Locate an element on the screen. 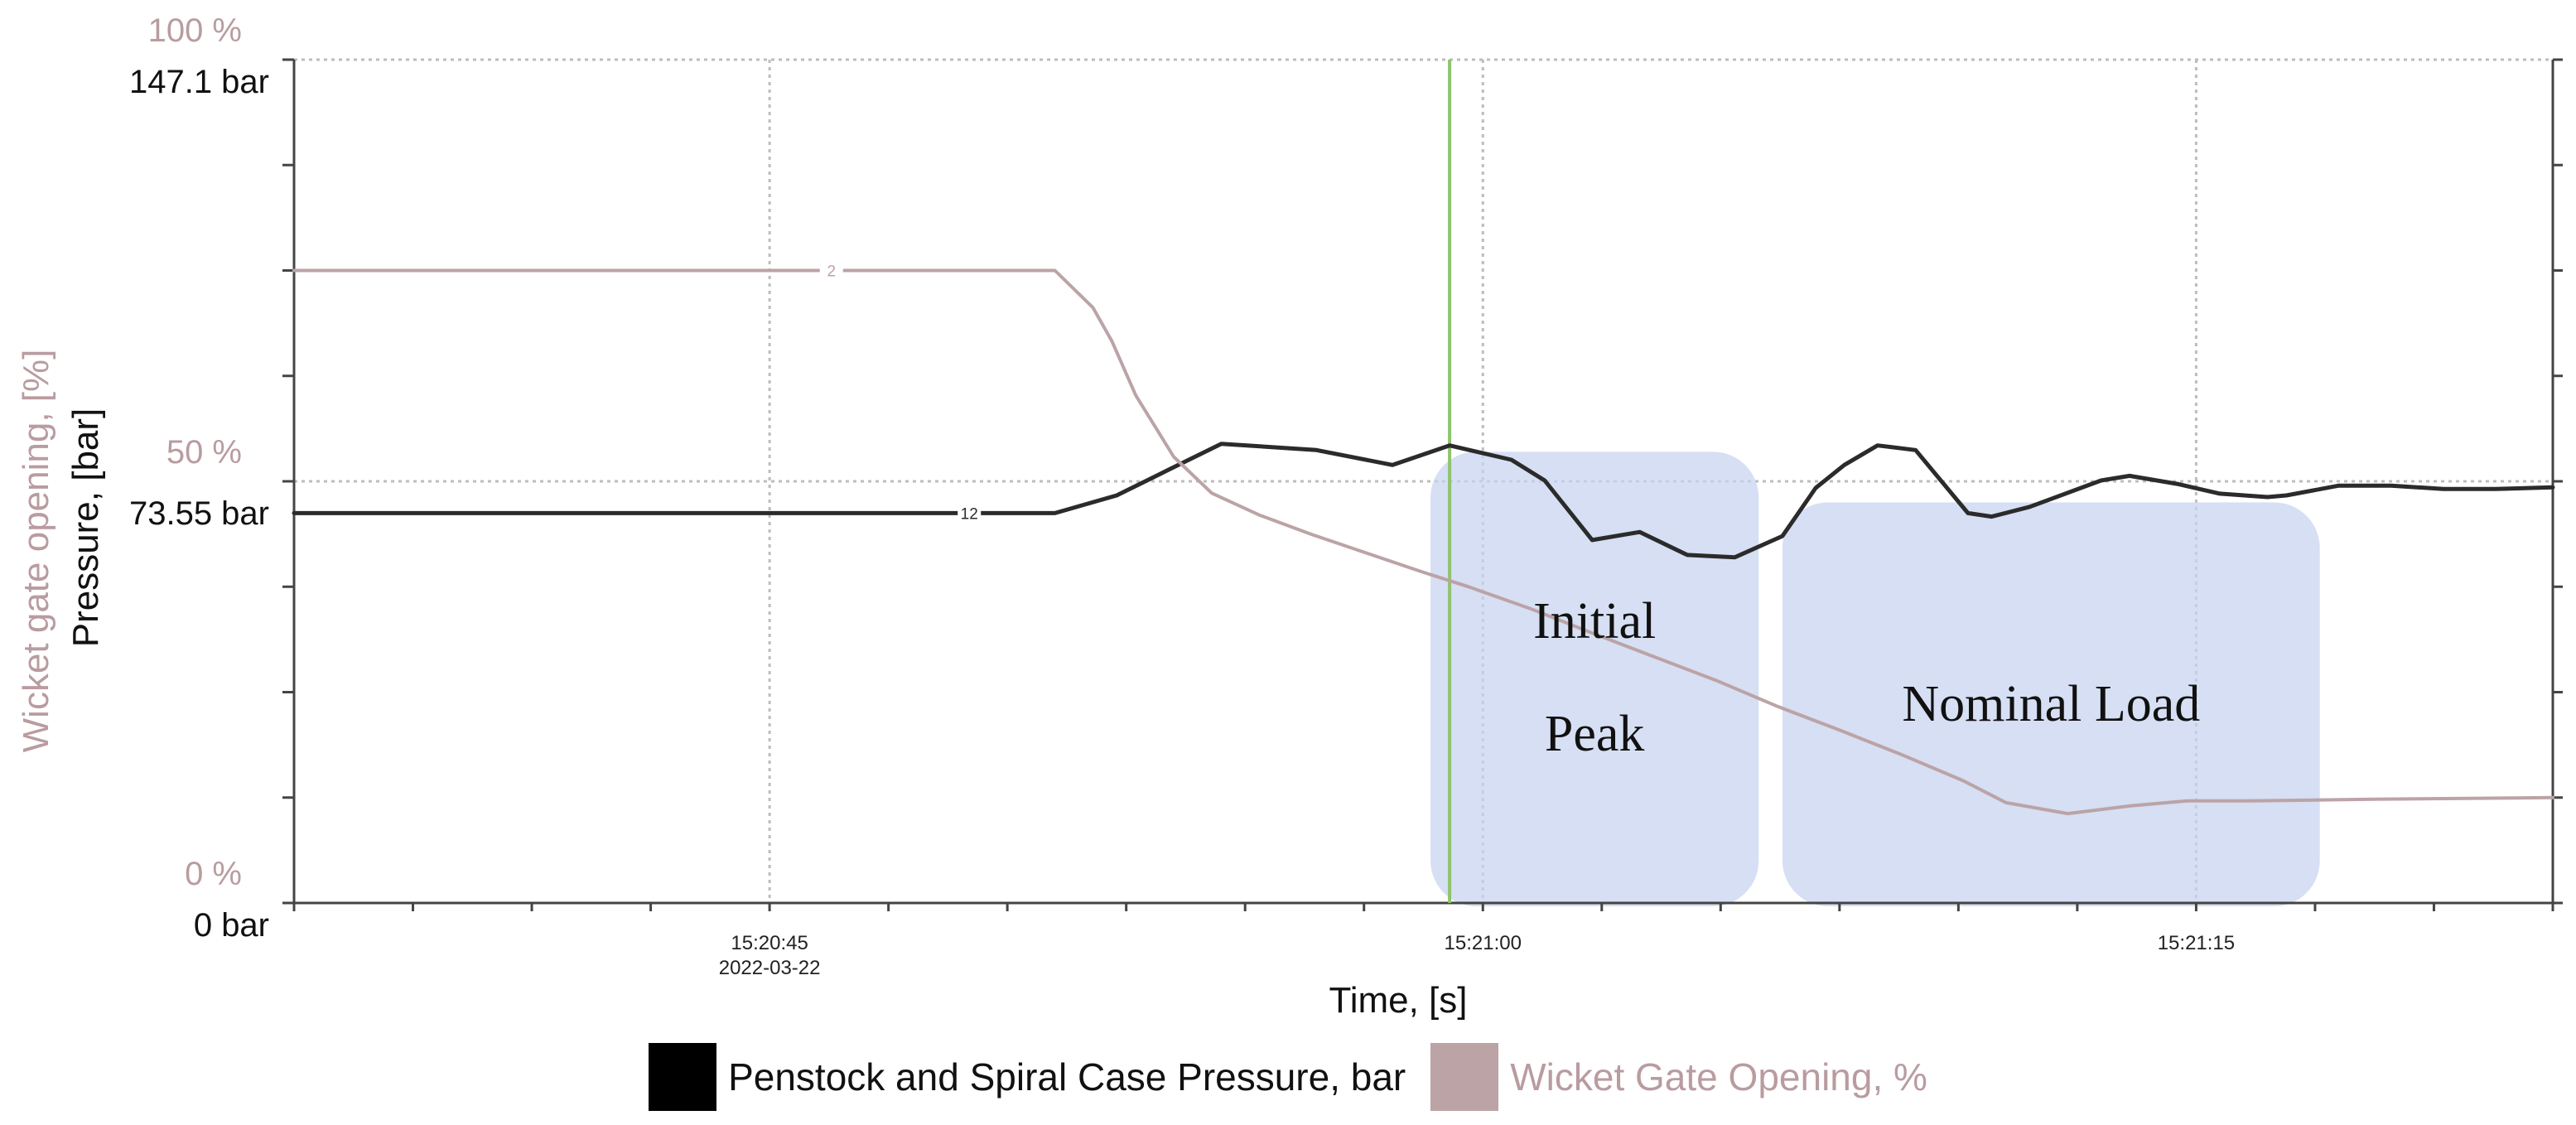 The height and width of the screenshot is (1125, 2576). highlight-regions is located at coordinates (1875, 678).